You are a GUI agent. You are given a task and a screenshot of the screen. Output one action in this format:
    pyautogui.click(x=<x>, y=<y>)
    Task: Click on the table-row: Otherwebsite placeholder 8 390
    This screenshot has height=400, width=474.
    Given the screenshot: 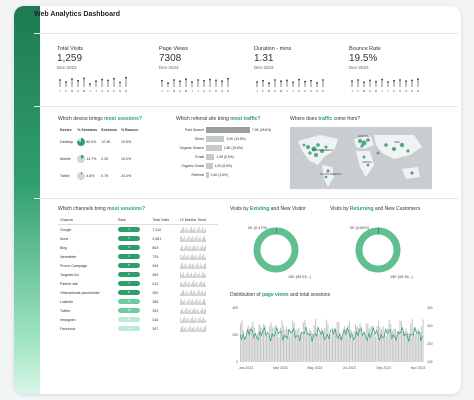 What is the action you would take?
    pyautogui.click(x=138, y=292)
    